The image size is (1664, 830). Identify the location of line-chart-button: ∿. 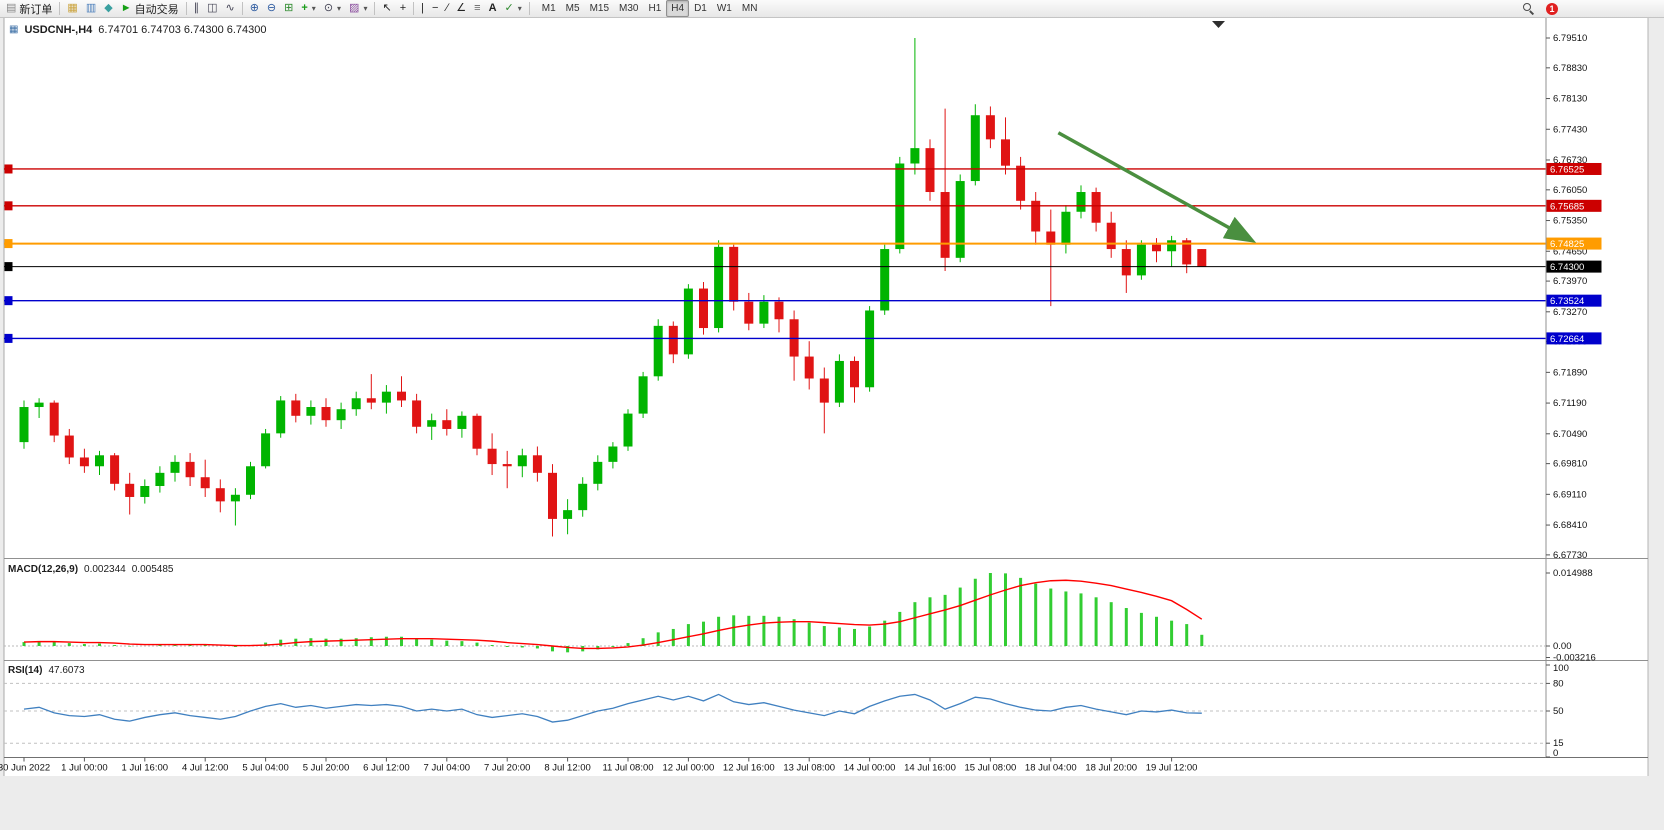
(229, 9).